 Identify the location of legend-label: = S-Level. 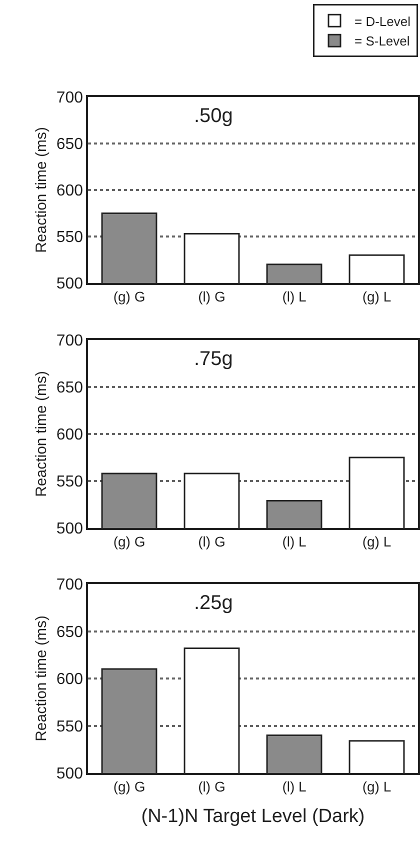
(382, 41).